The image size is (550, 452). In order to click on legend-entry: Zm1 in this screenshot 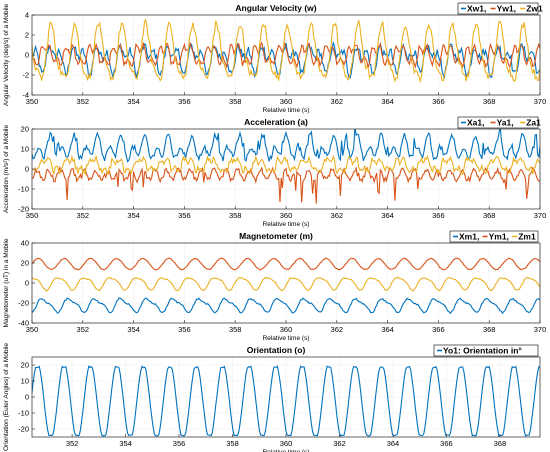, I will do `click(527, 237)`.